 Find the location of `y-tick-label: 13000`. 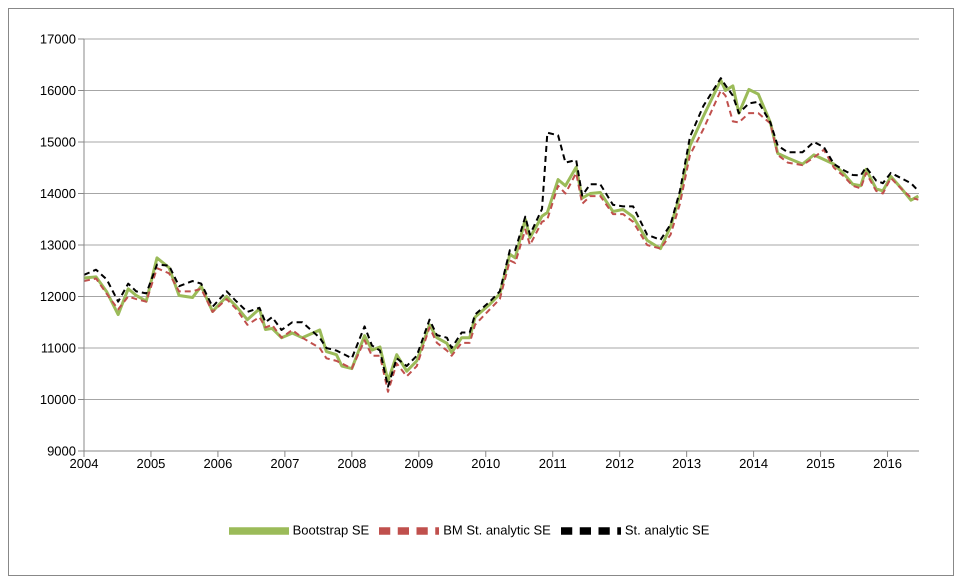

y-tick-label: 13000 is located at coordinates (58, 245).